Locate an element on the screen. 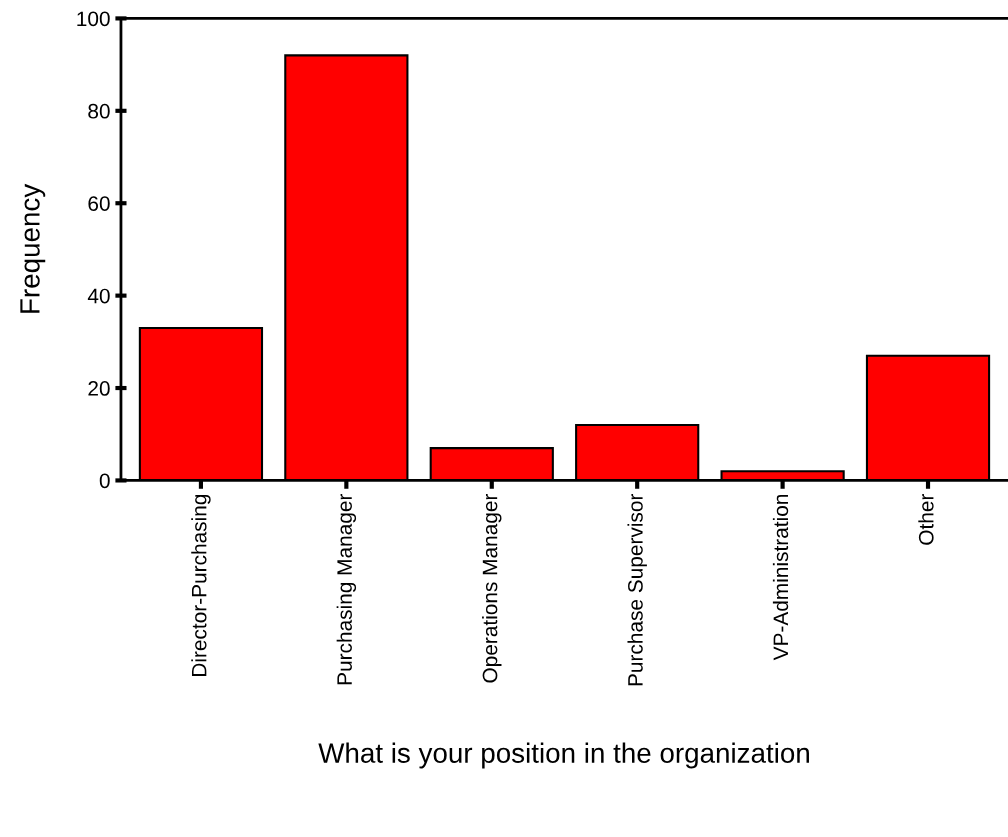 This screenshot has height=837, width=1008. x-tick-label: Other is located at coordinates (926, 519).